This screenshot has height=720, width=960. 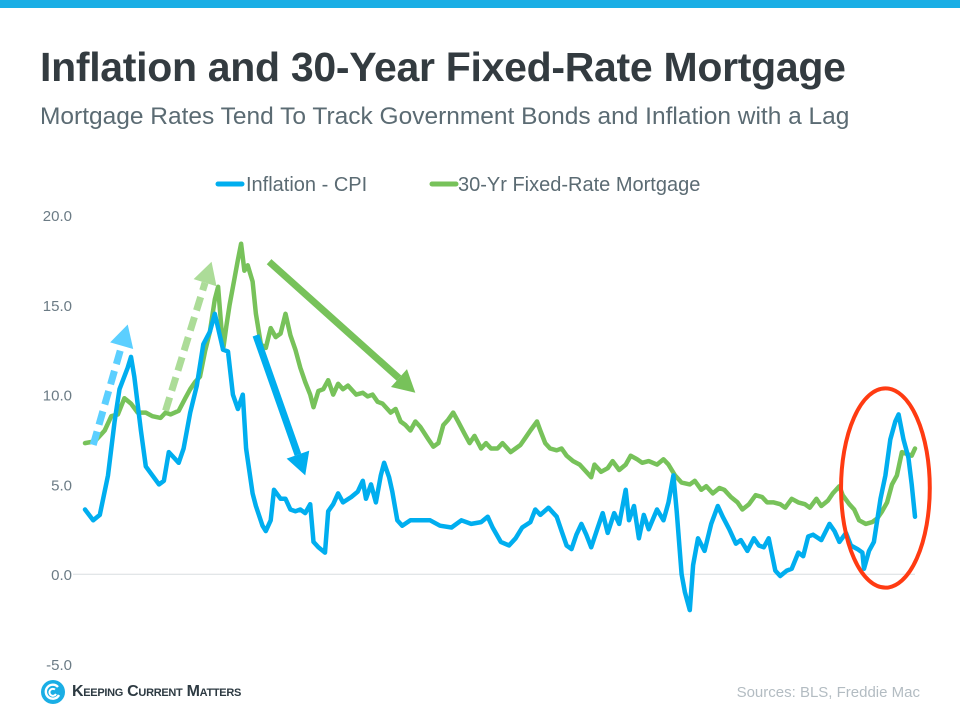 I want to click on y-tick-label: 0.0, so click(x=61, y=575).